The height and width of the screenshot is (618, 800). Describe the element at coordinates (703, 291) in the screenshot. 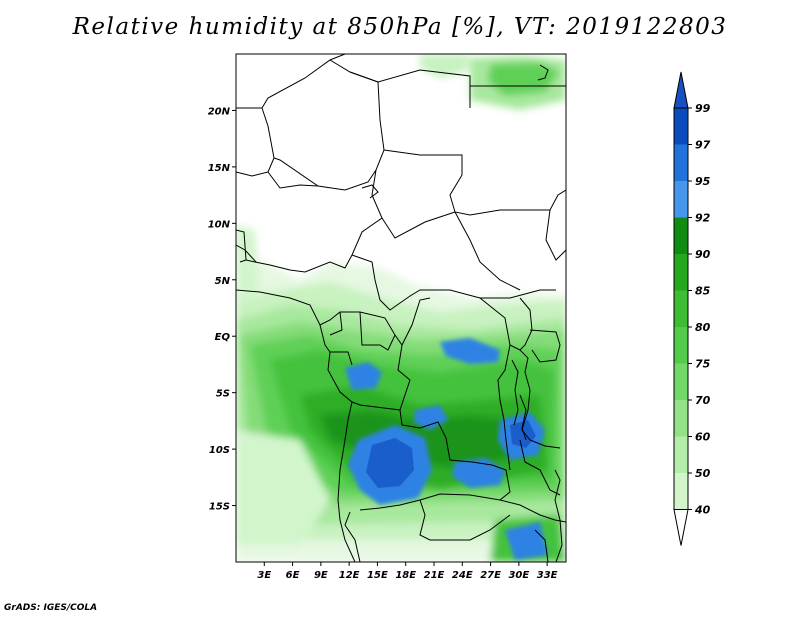

I see `colorbar-label: 85` at that location.